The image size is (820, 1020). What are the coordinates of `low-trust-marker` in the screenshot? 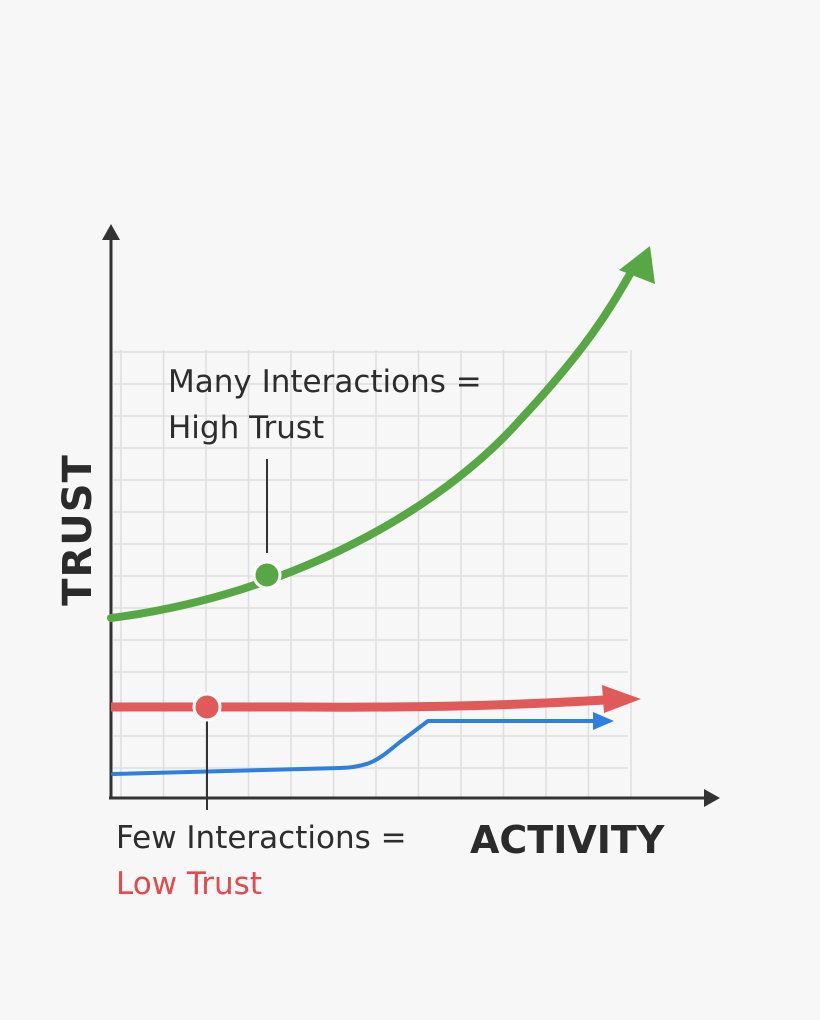 It's located at (207, 707).